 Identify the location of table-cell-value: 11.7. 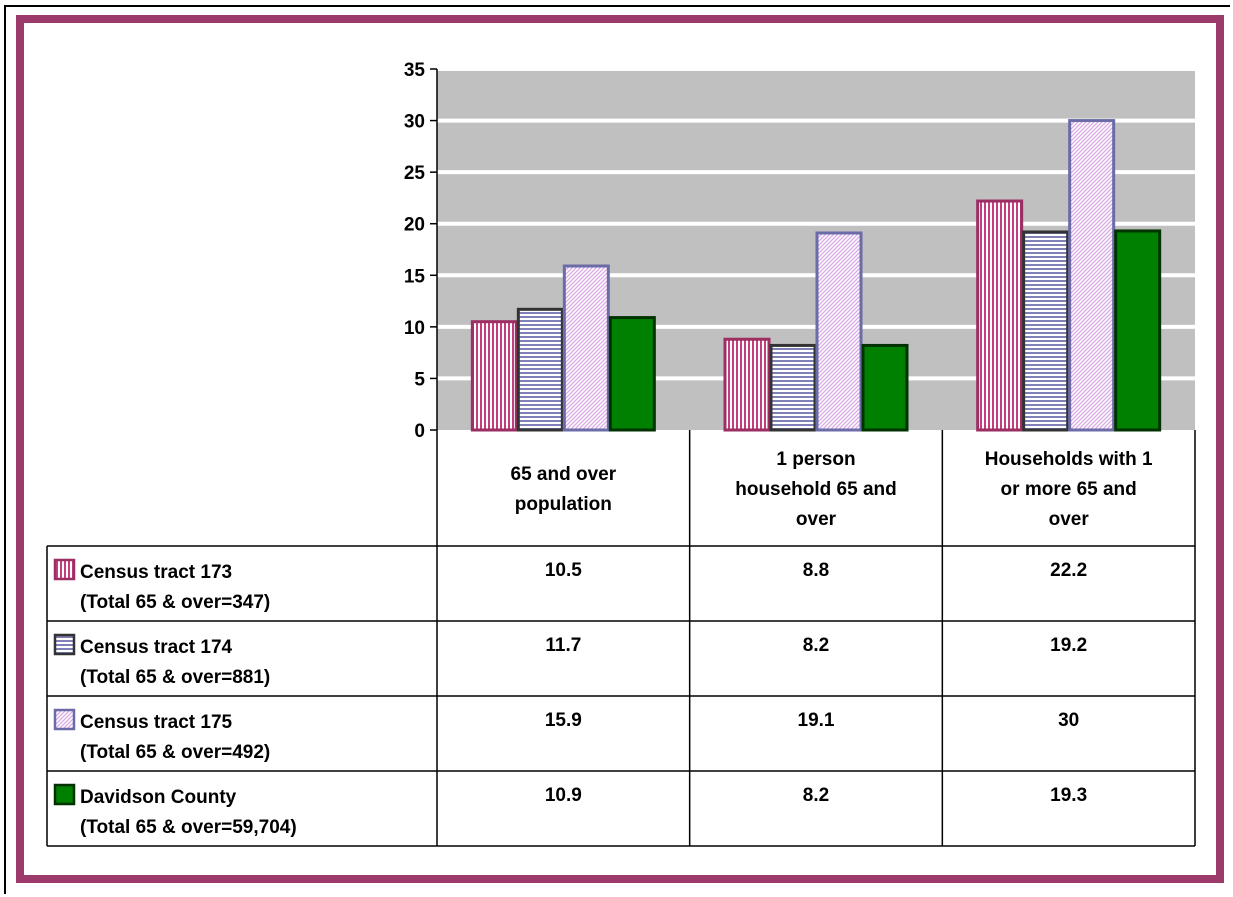
(563, 645).